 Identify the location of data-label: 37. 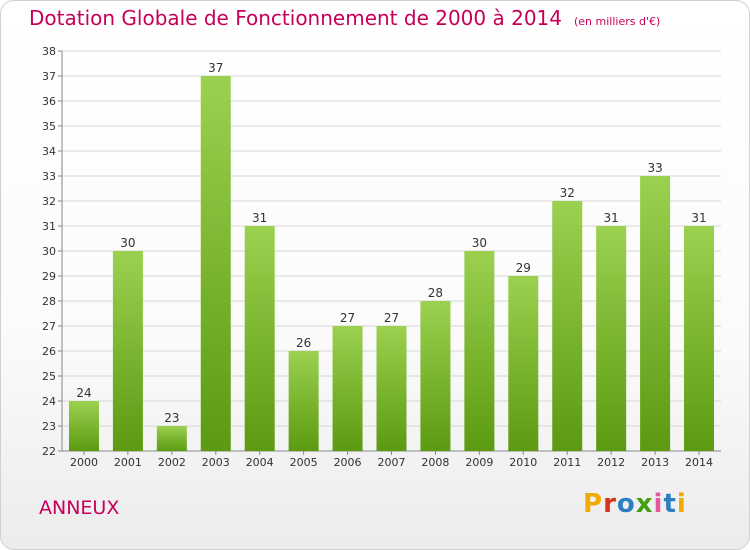
(215, 68).